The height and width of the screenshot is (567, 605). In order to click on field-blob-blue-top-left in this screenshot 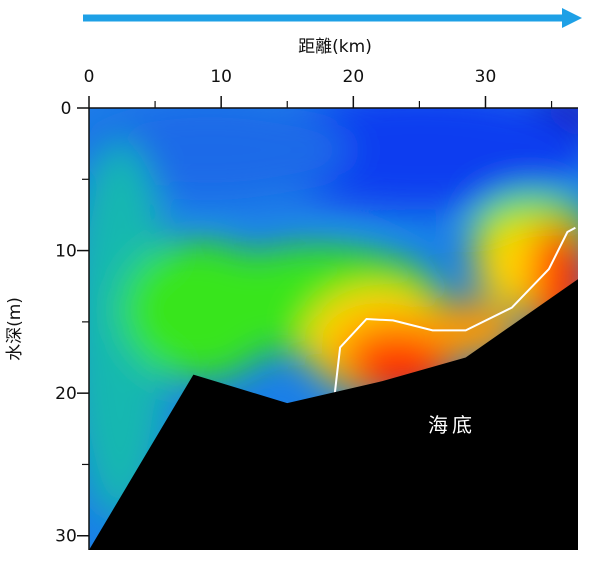, I will do `click(219, 154)`.